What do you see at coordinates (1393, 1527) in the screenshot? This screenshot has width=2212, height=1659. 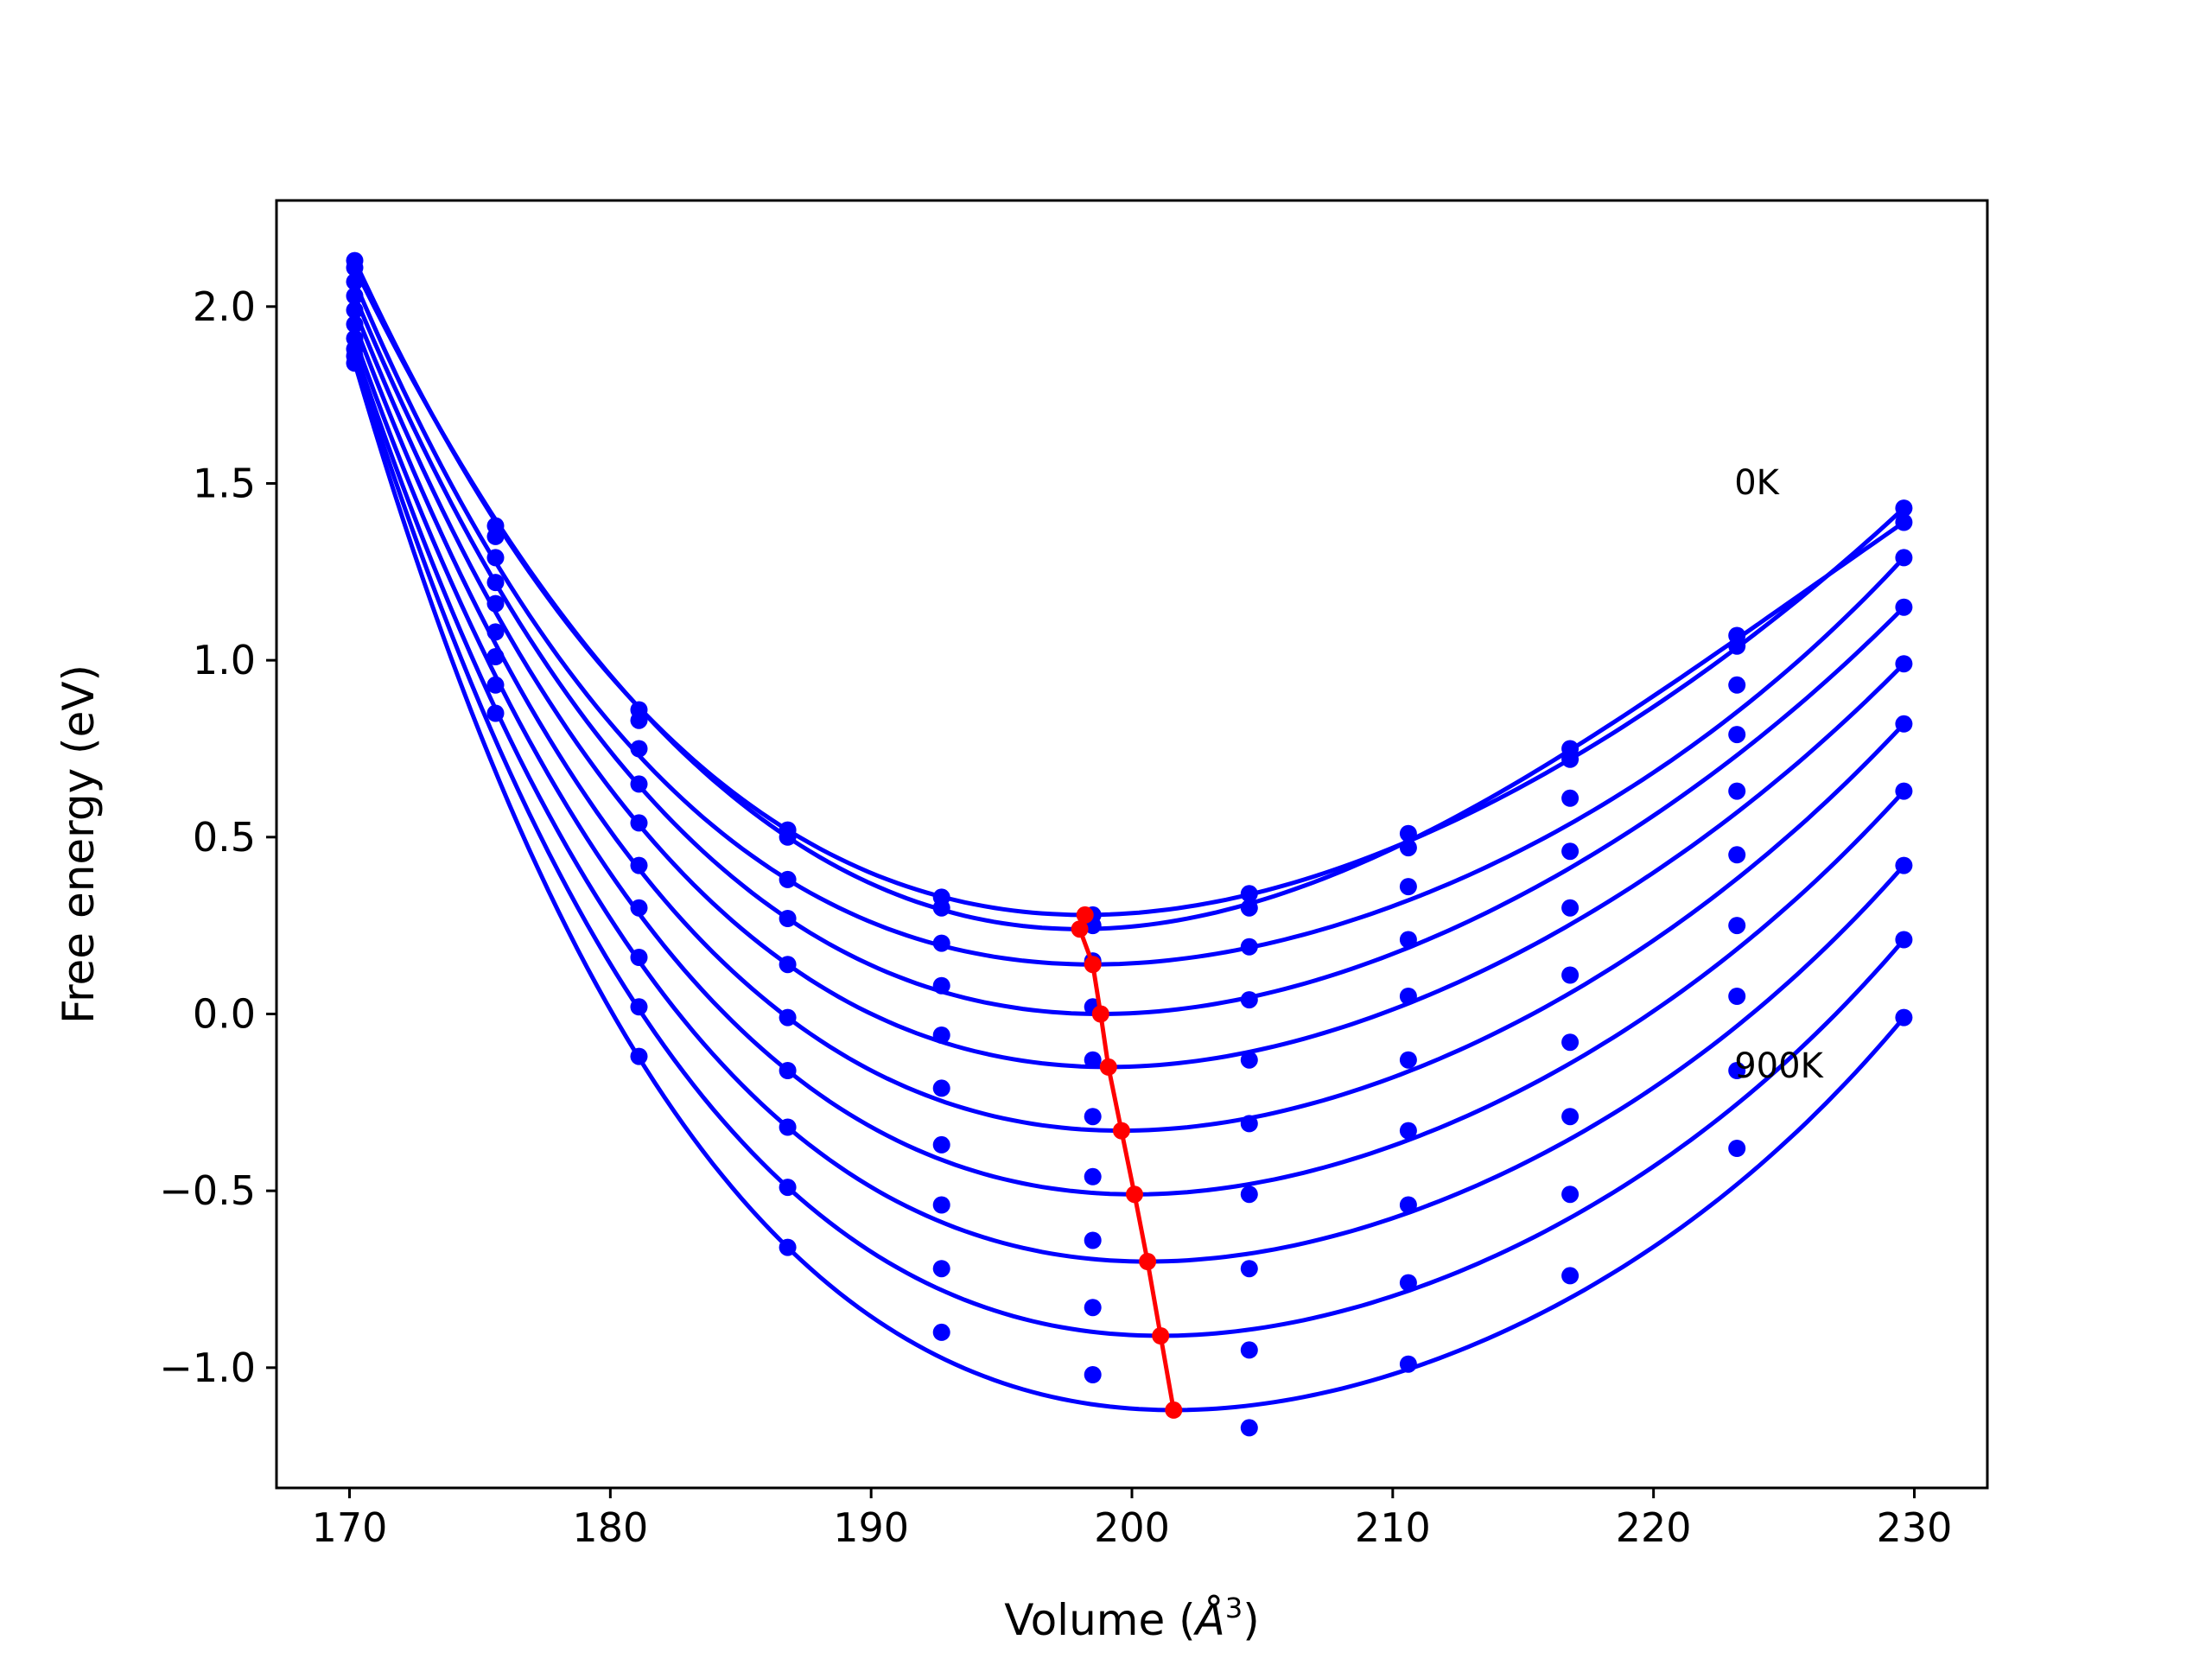 I see `x-tick-label-4: 210` at bounding box center [1393, 1527].